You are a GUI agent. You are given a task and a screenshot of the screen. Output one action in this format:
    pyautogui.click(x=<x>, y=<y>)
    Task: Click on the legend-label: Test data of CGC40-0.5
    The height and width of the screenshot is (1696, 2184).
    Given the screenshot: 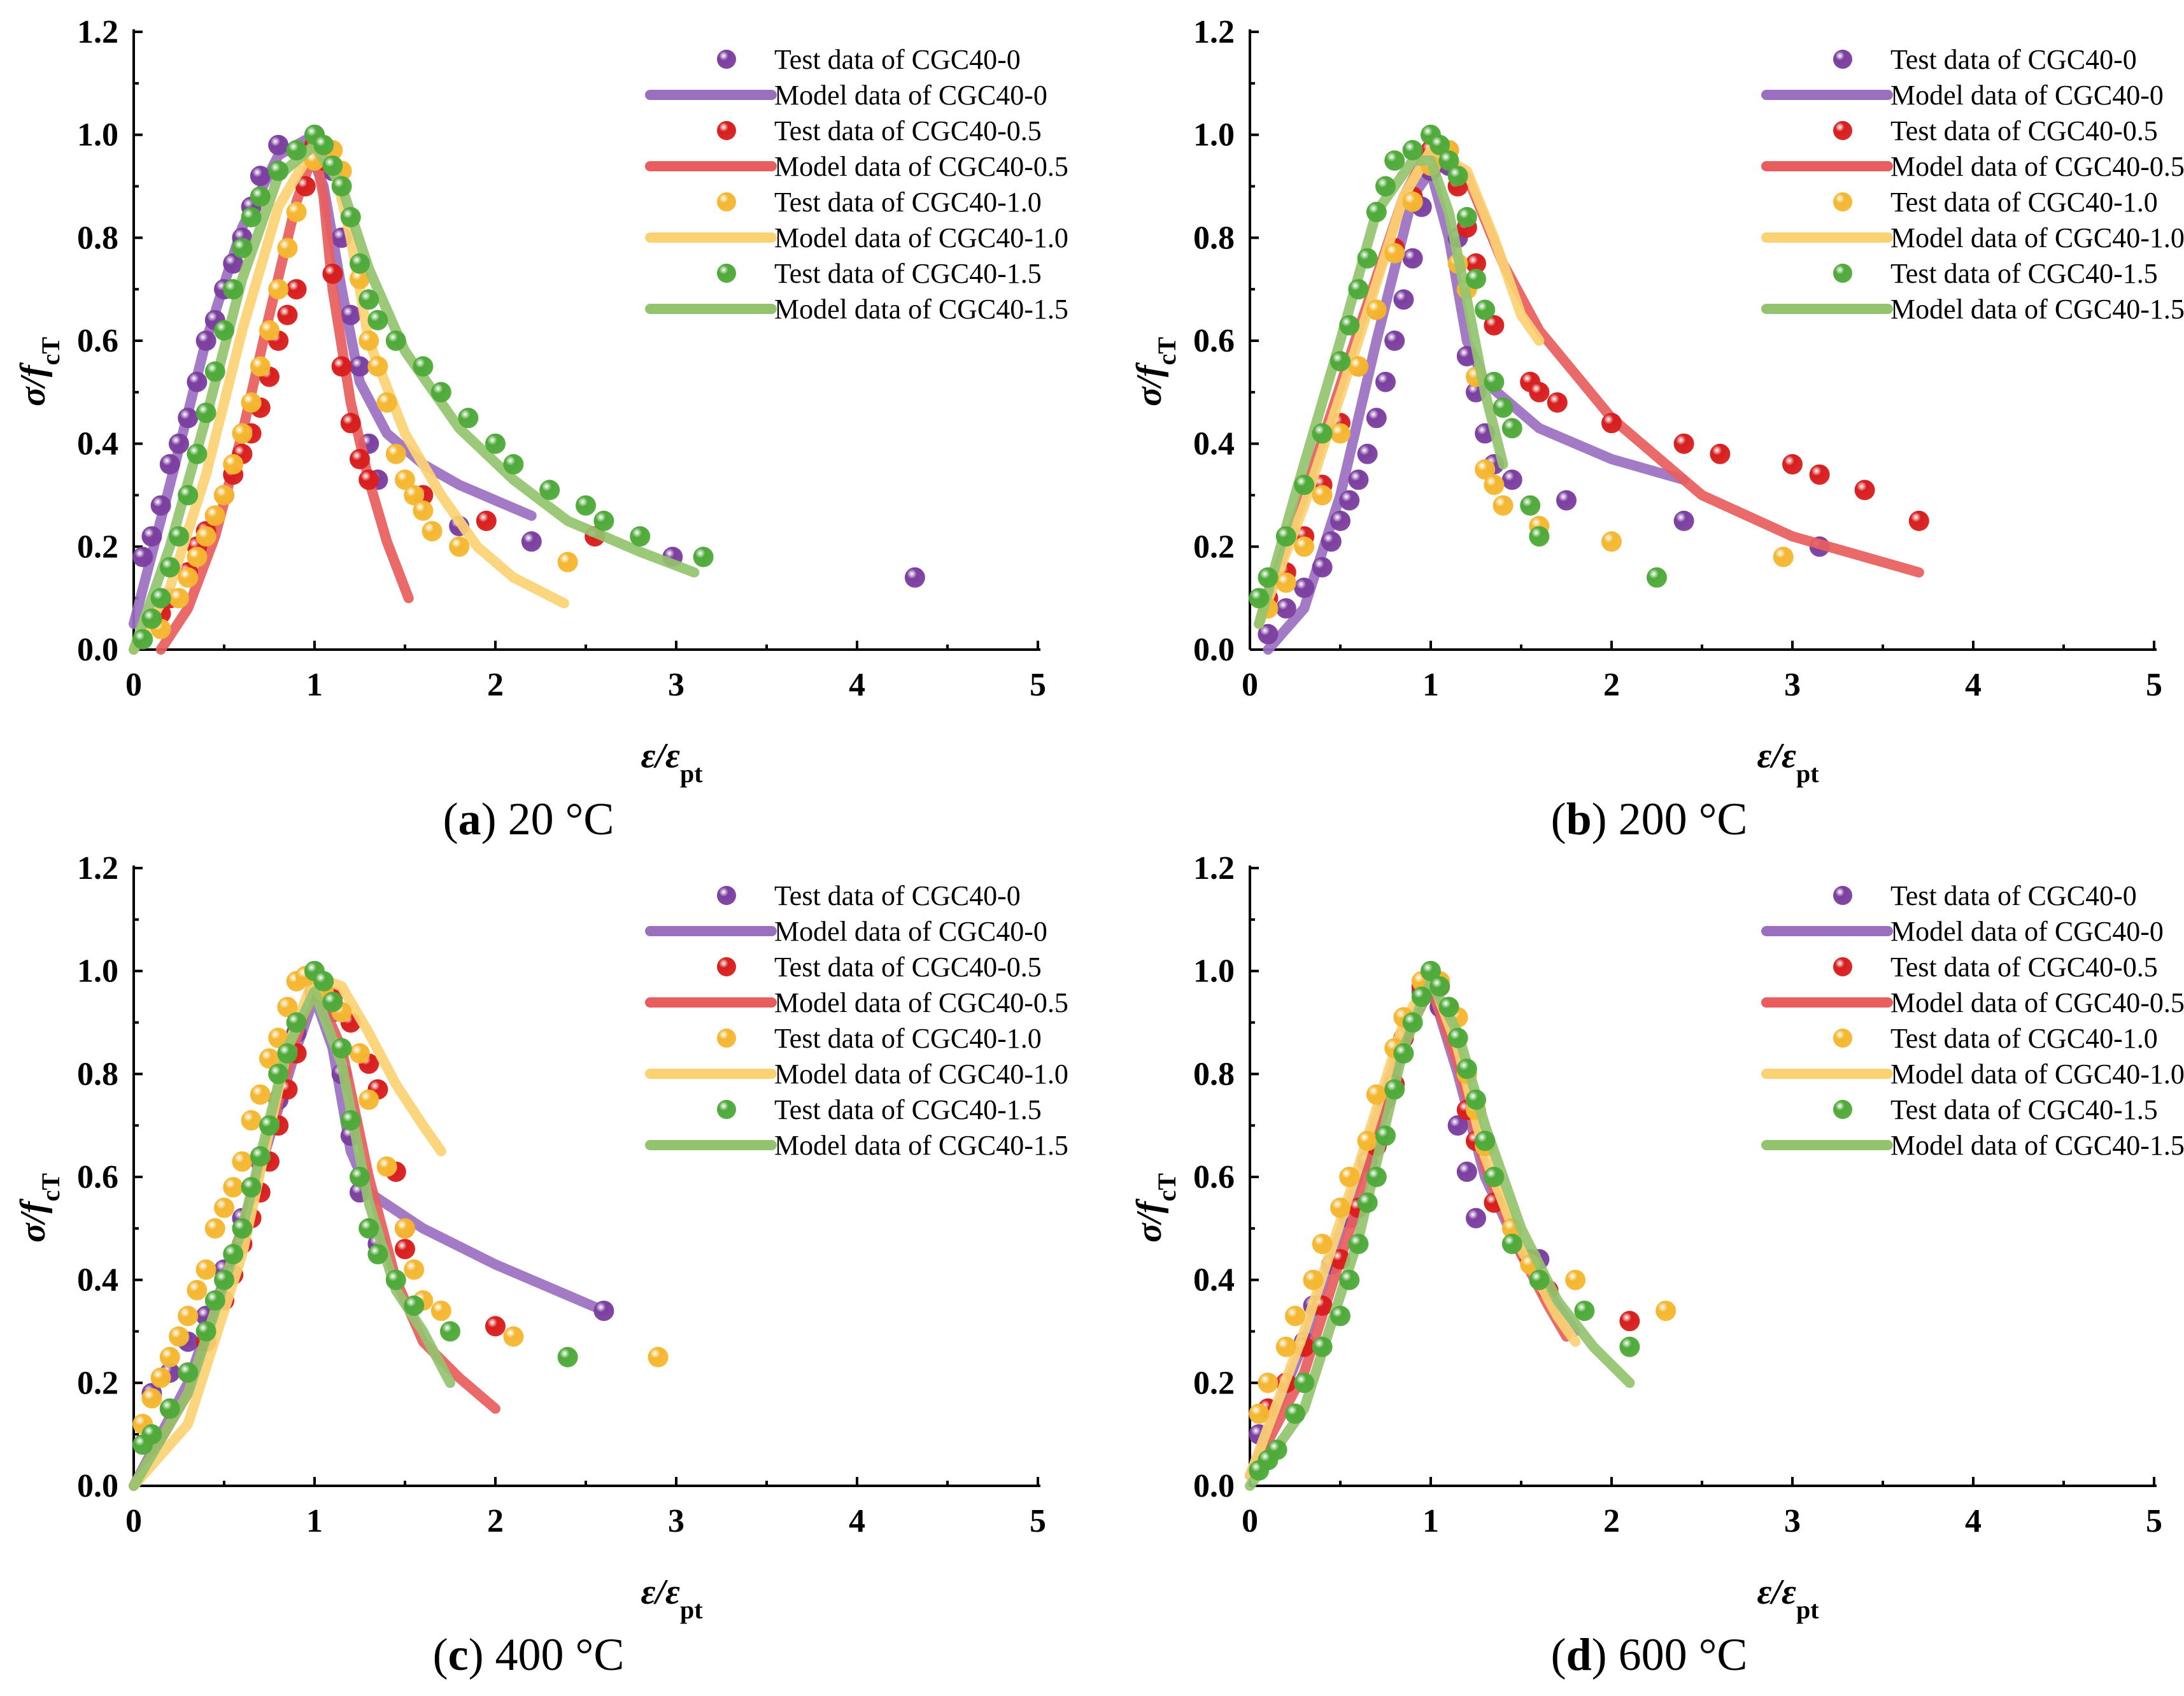 What is the action you would take?
    pyautogui.click(x=2024, y=130)
    